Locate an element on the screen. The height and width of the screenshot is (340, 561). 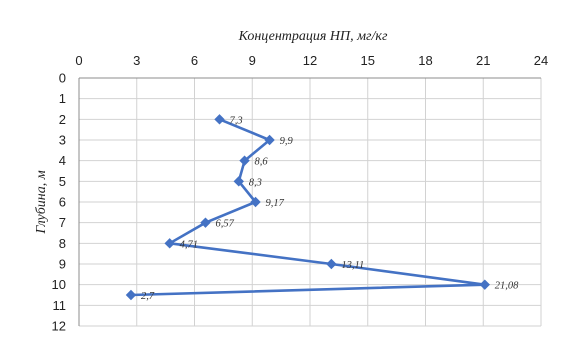
data-label: 8,6 is located at coordinates (262, 162).